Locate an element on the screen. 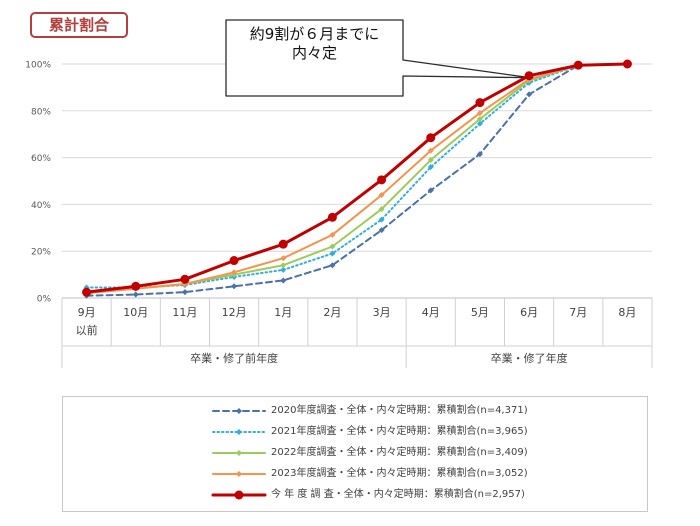 This screenshot has width=700, height=526. legend-label: 2021年度調査・全体・内々定時期：累積割合(n=3,965) is located at coordinates (399, 431).